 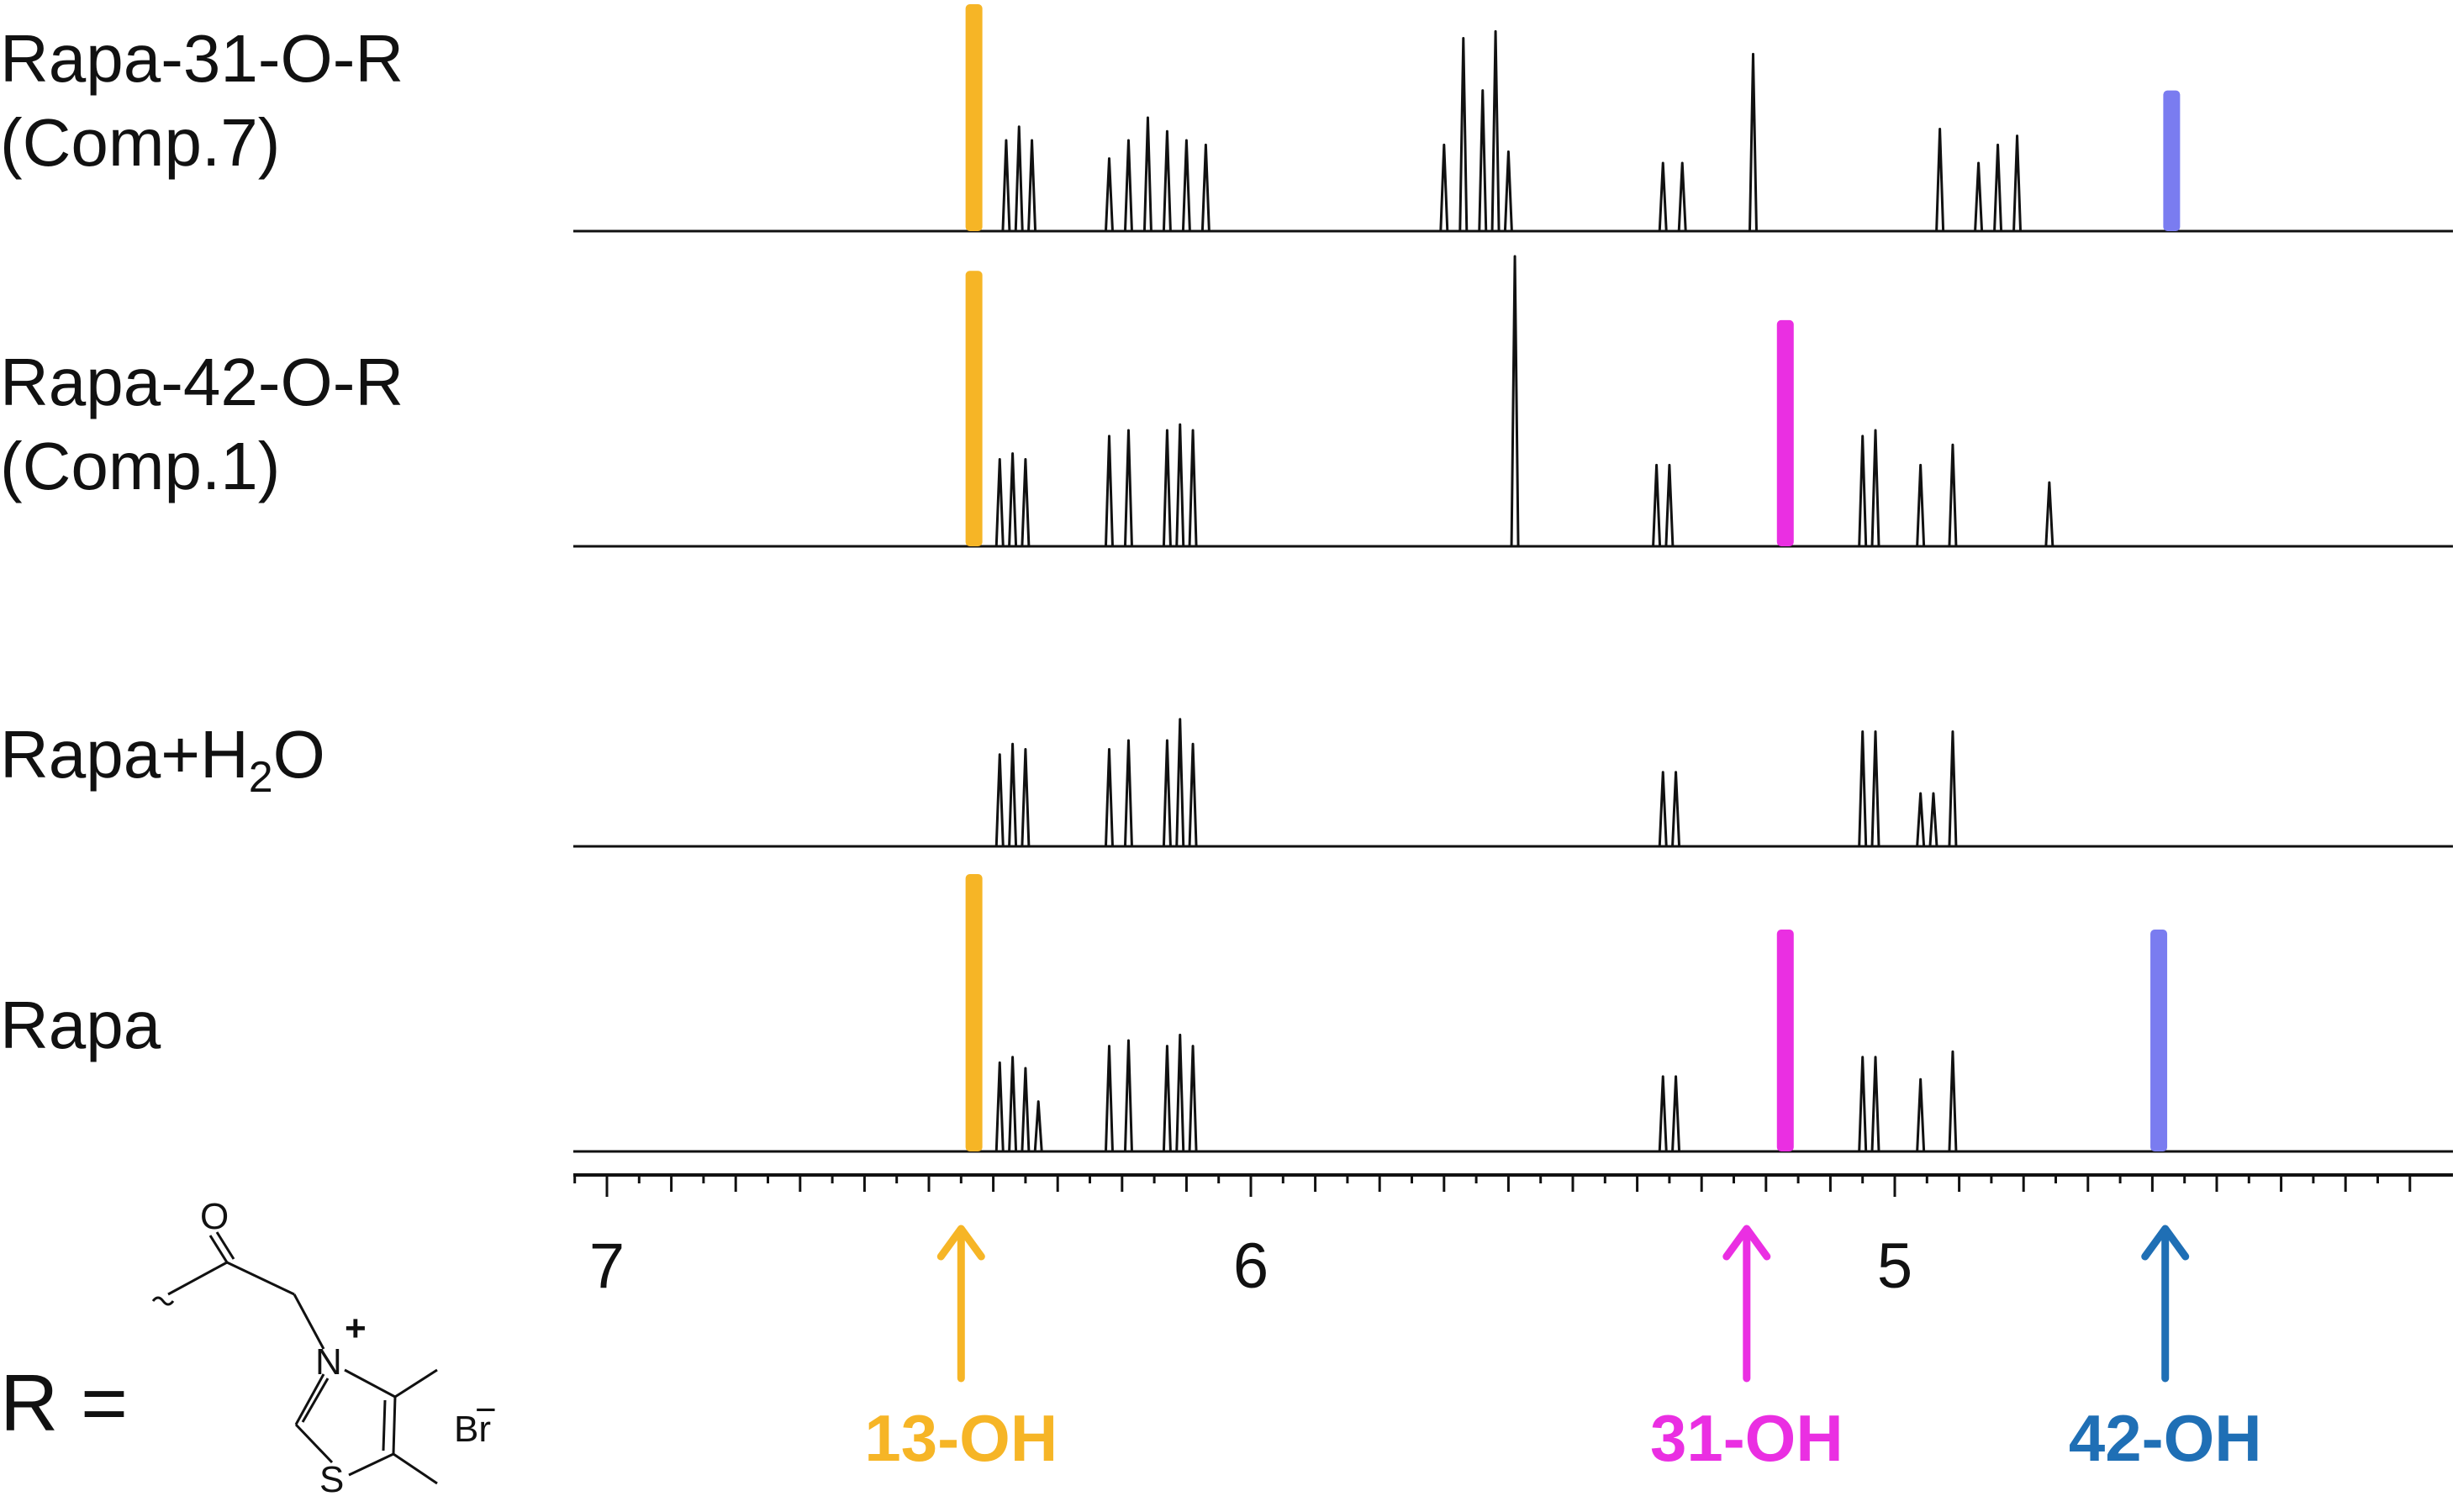 What do you see at coordinates (473, 1429) in the screenshot?
I see `counterion-label: Br` at bounding box center [473, 1429].